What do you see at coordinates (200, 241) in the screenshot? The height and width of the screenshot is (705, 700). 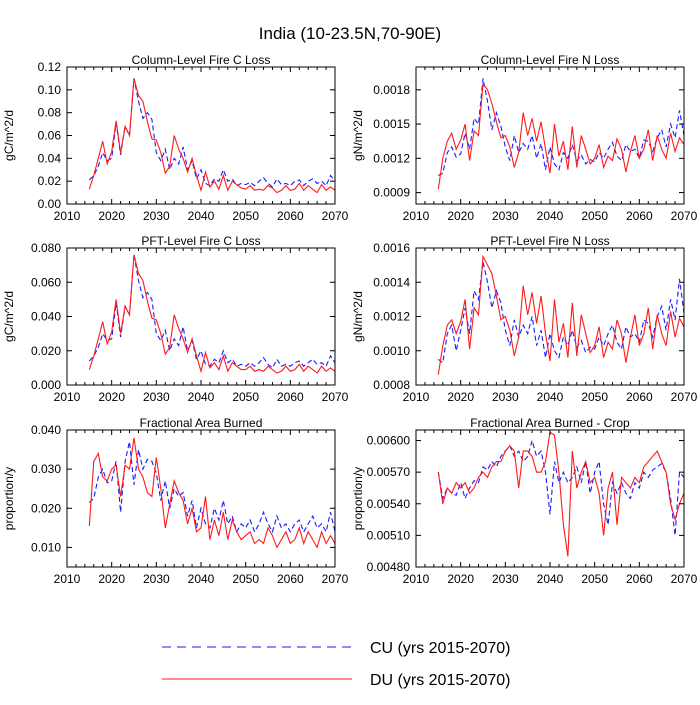 I see `chart-title: PFT-Level Fire C Loss` at bounding box center [200, 241].